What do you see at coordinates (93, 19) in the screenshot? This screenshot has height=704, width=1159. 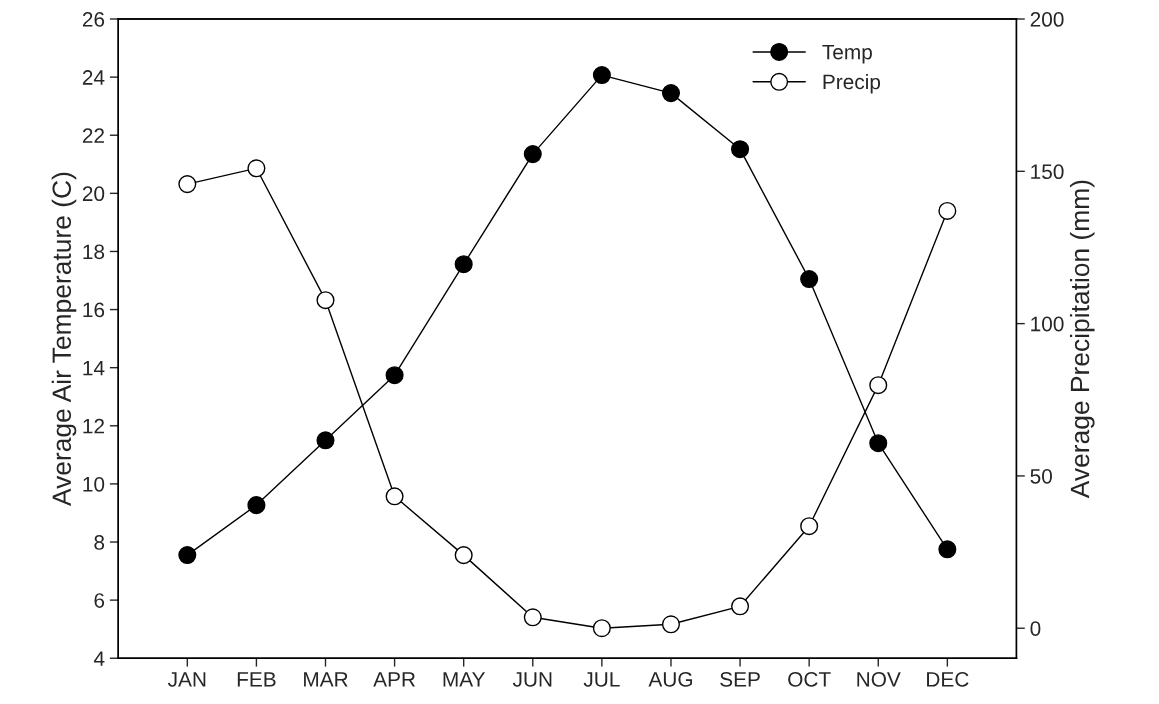 I see `y-tick-label: 26` at bounding box center [93, 19].